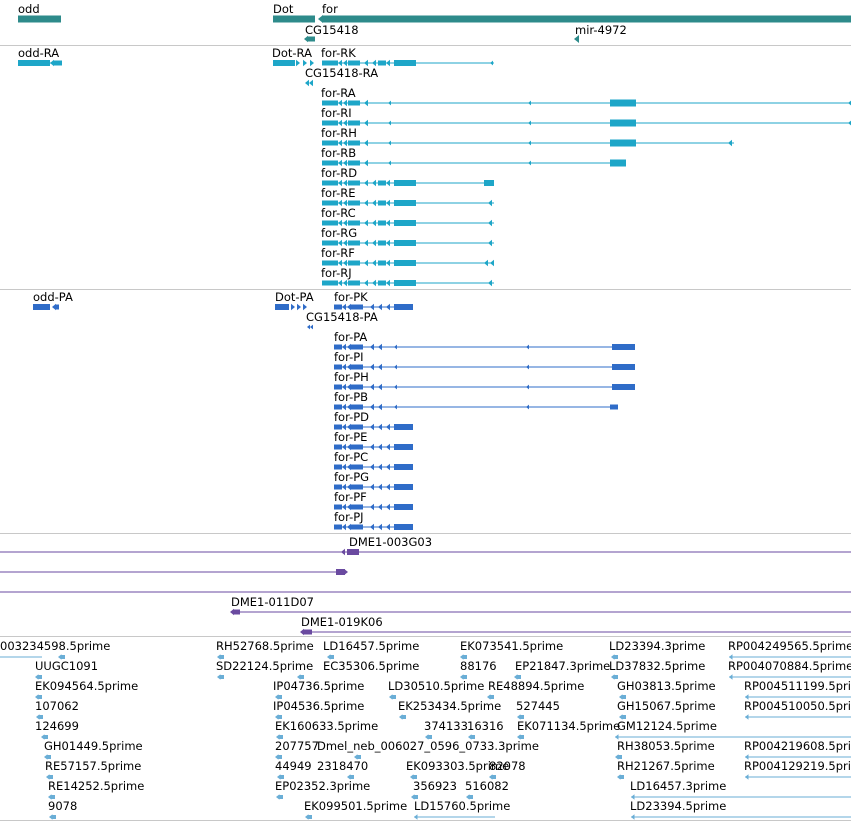 This screenshot has width=851, height=821. I want to click on est-label: EC35306.5prime, so click(371, 666).